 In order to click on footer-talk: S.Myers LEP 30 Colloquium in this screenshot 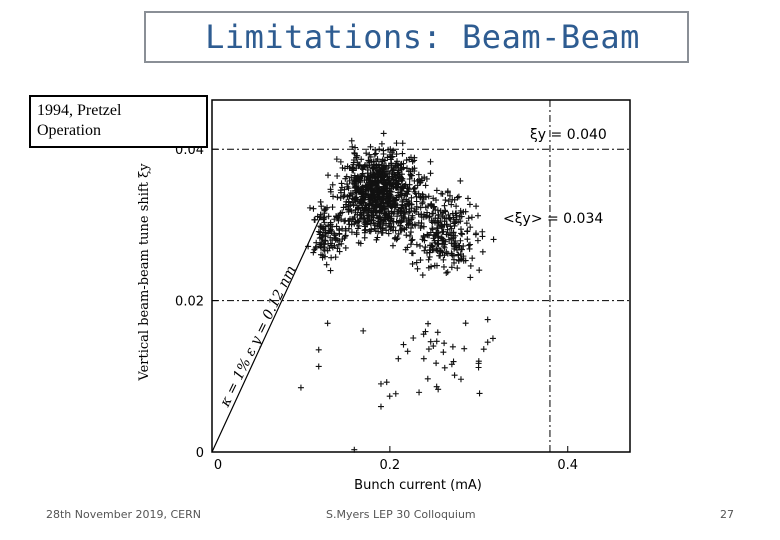, I will do `click(401, 514)`.